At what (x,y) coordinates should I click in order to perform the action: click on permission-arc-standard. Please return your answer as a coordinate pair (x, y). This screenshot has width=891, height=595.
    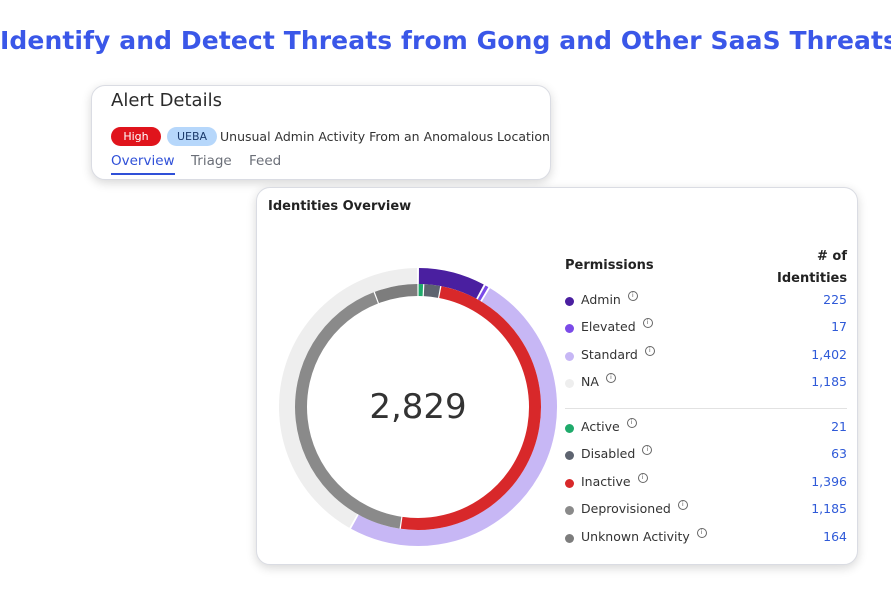
    Looking at the image, I should click on (454, 417).